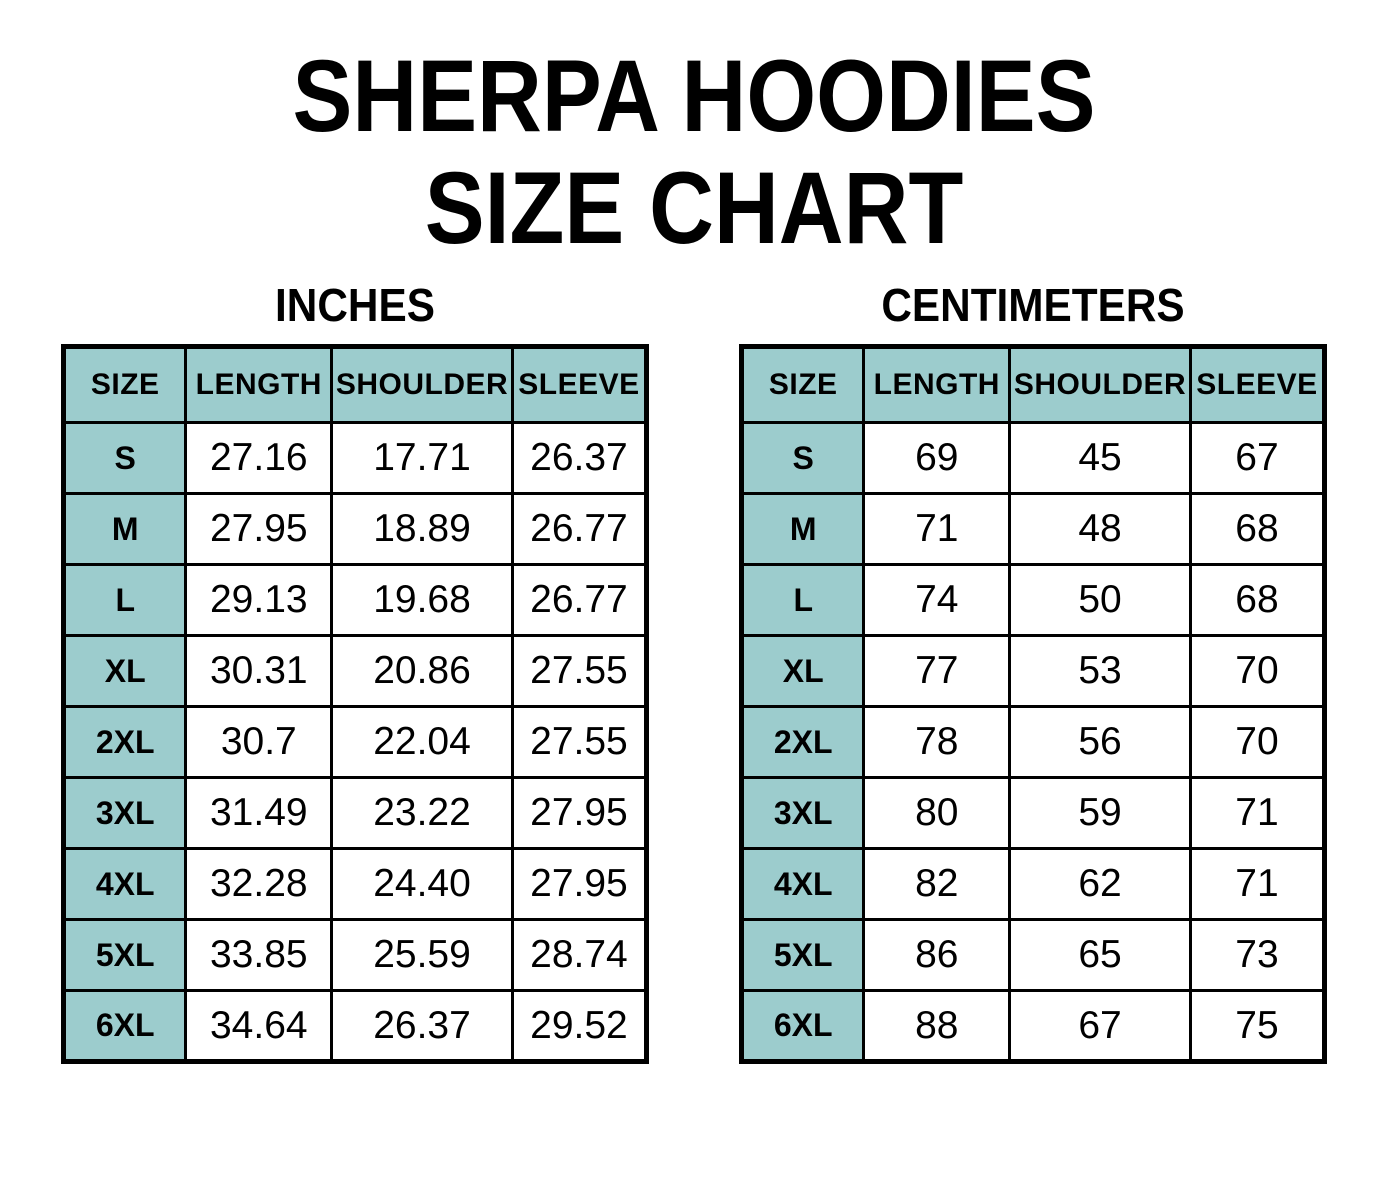 The image size is (1388, 1200). What do you see at coordinates (355, 305) in the screenshot?
I see `inches-heading: INCHES` at bounding box center [355, 305].